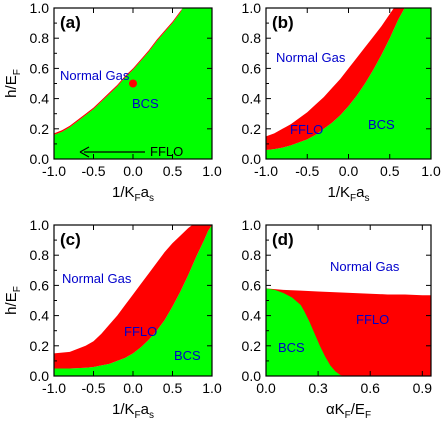  What do you see at coordinates (84, 152) in the screenshot?
I see `arrow-head` at bounding box center [84, 152].